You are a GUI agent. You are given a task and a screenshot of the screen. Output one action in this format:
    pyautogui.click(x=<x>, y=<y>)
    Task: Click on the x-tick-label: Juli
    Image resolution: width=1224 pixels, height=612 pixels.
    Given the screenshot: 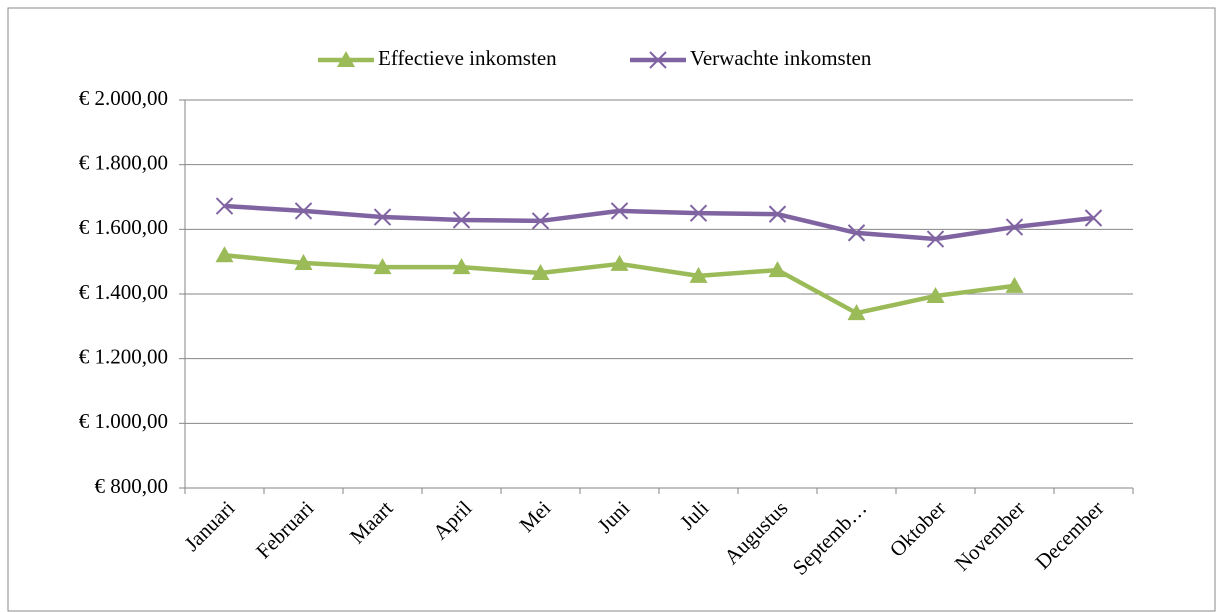 What is the action you would take?
    pyautogui.click(x=694, y=515)
    